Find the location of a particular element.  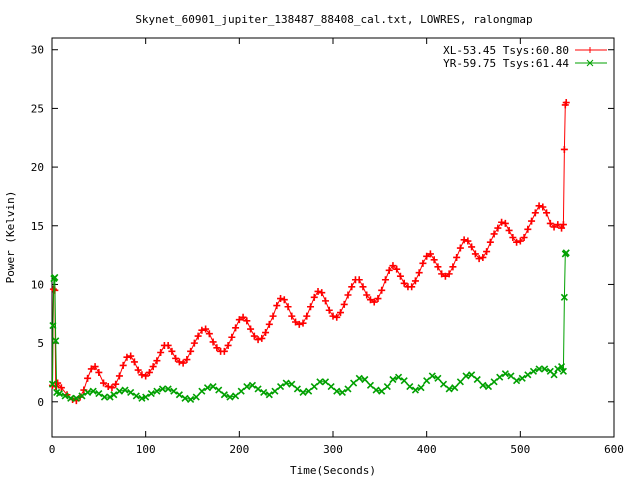

legend-marker-xl is located at coordinates (590, 50).